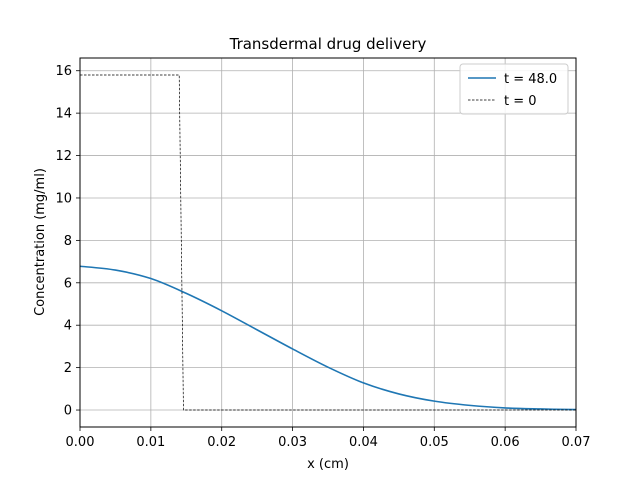 The height and width of the screenshot is (480, 640). Describe the element at coordinates (63, 71) in the screenshot. I see `y-tick-label: 16` at that location.